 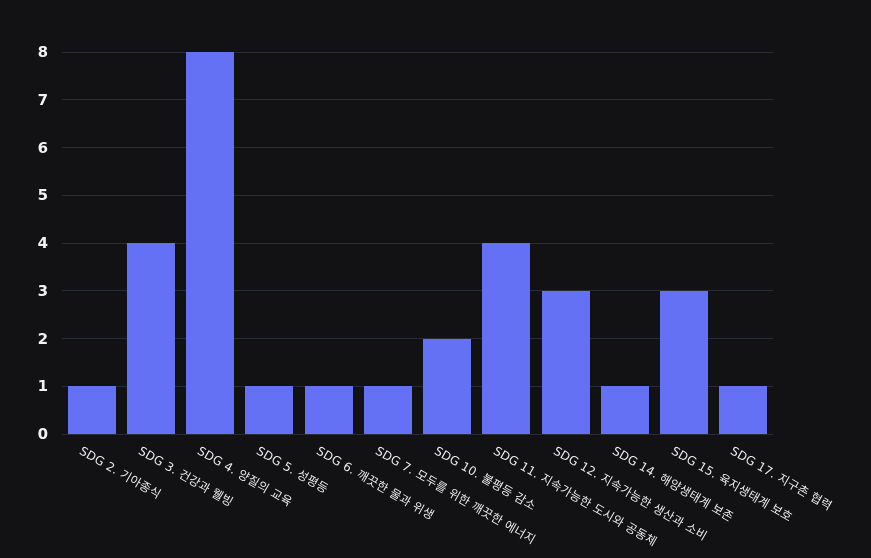 What do you see at coordinates (417, 386) in the screenshot?
I see `gridline-y1` at bounding box center [417, 386].